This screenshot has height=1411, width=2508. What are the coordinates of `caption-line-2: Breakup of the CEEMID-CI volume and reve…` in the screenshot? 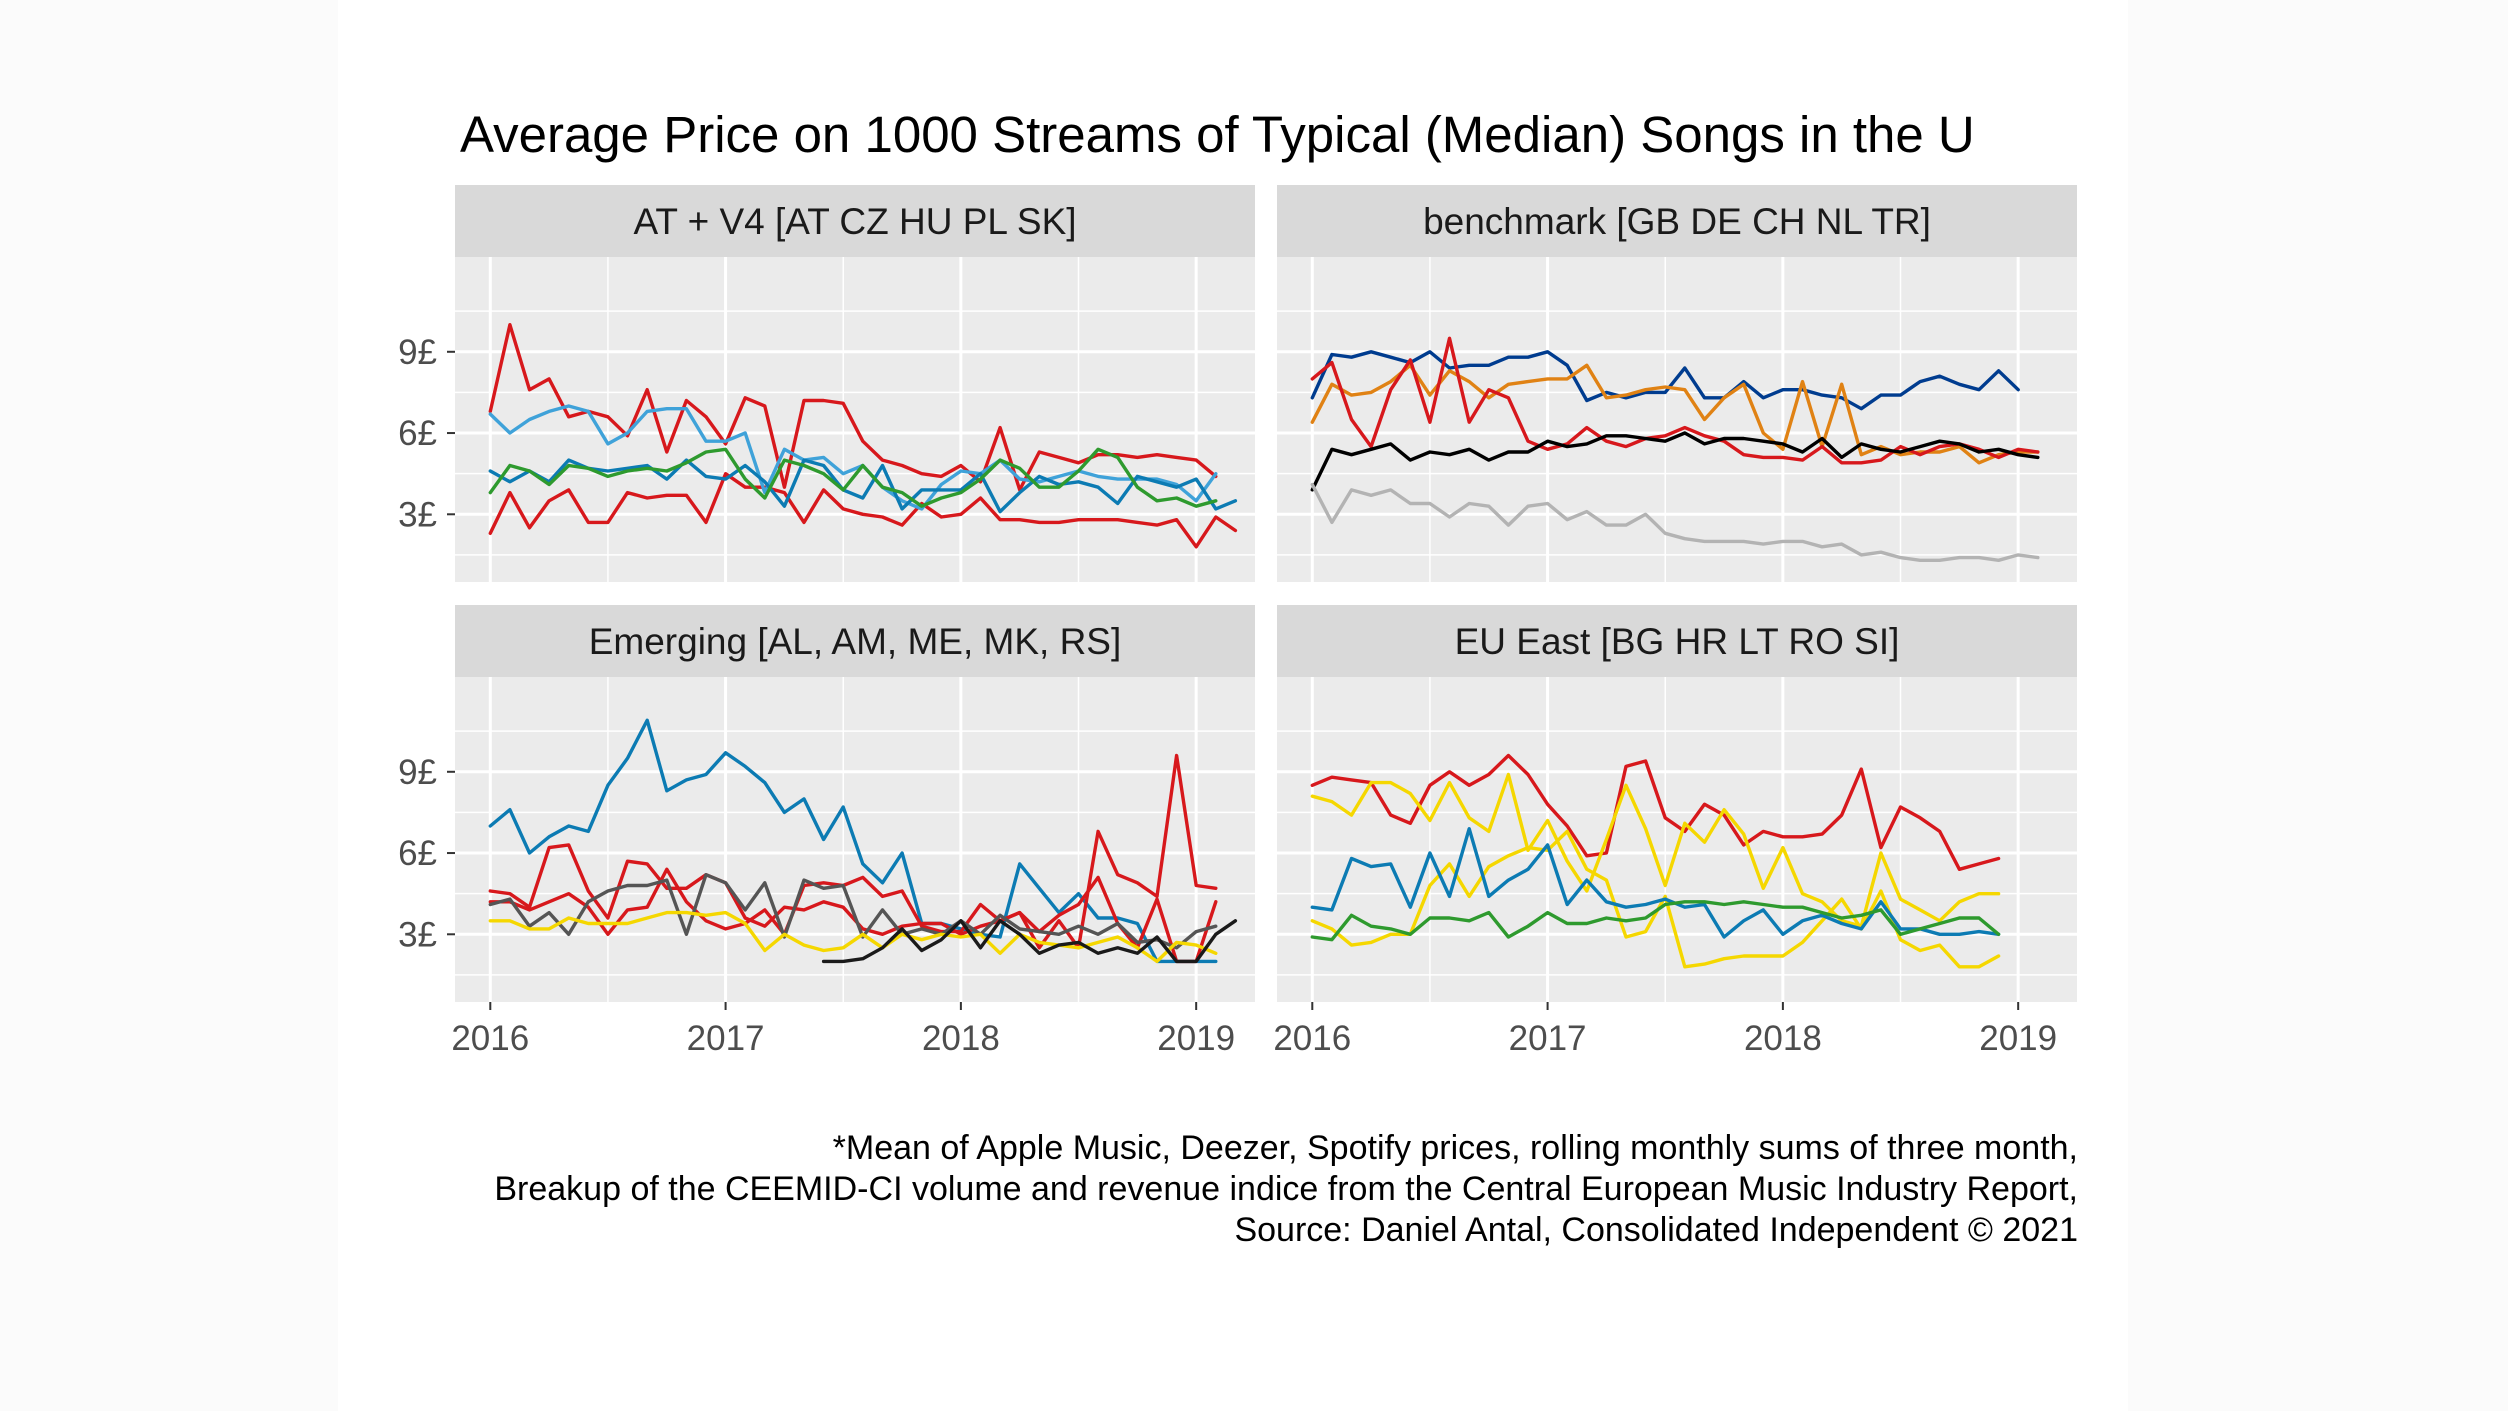 It's located at (1286, 1189).